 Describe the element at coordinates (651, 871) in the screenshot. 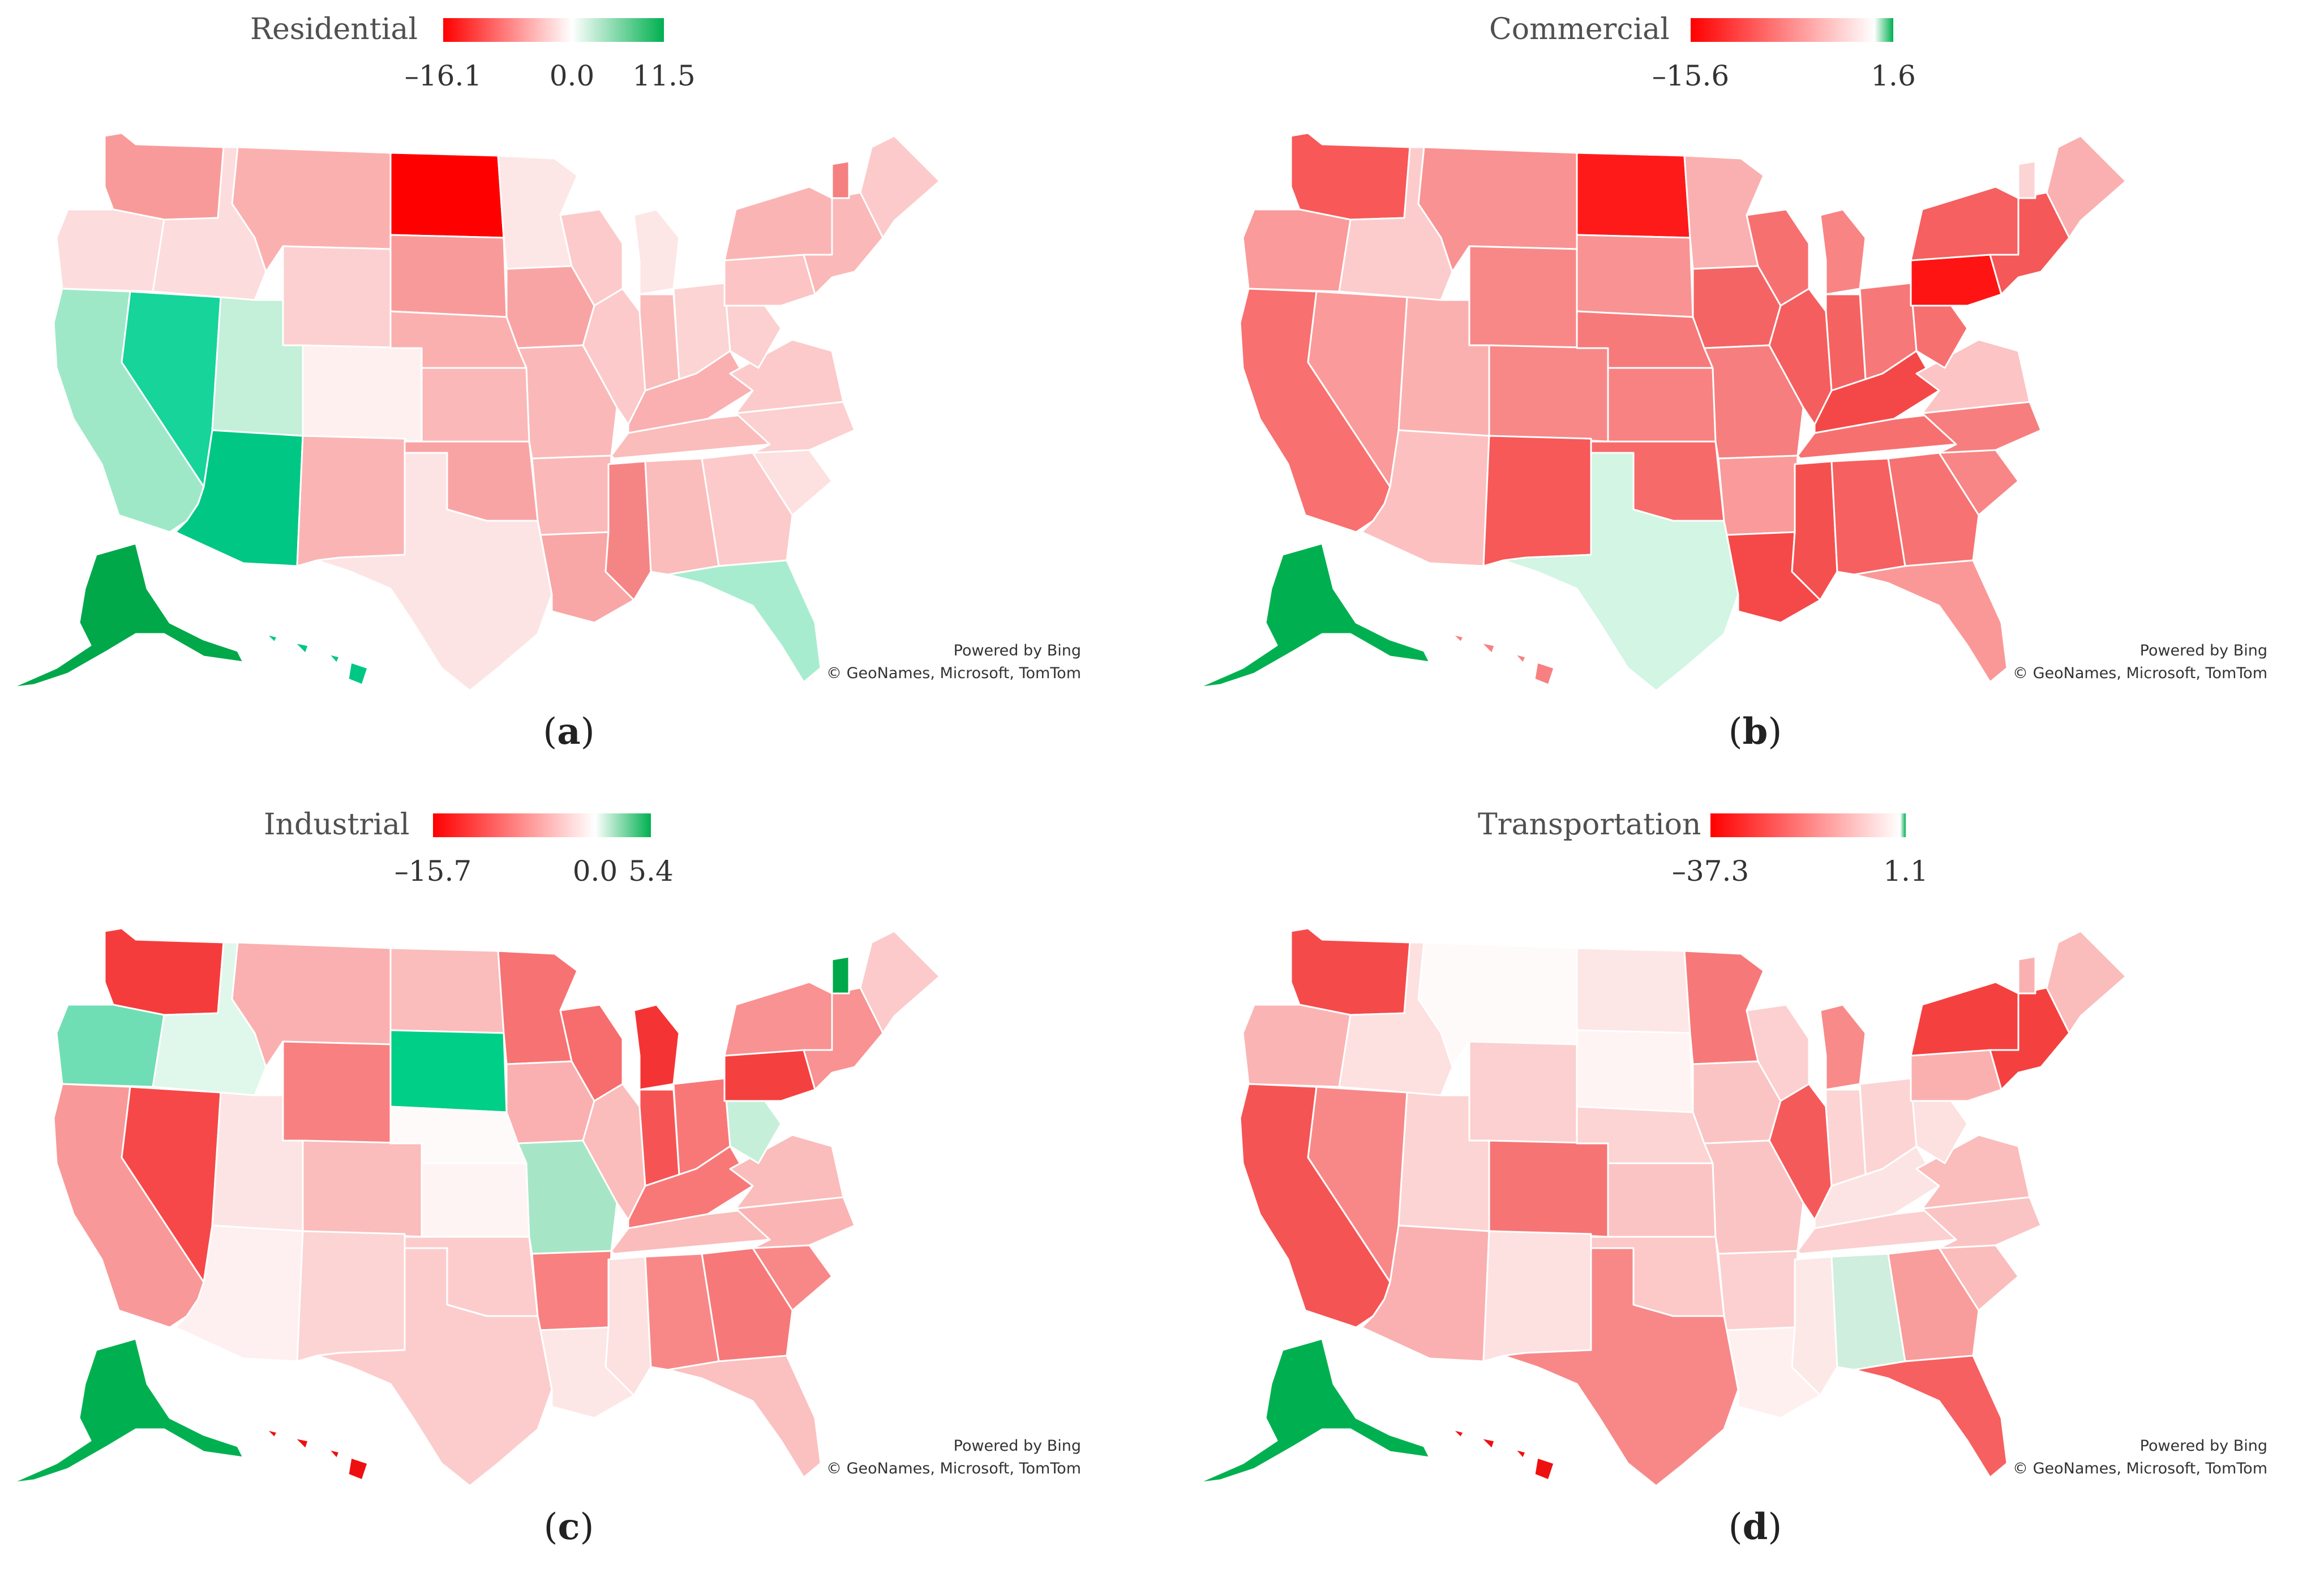

I see `legend-max-label: 5.4` at that location.